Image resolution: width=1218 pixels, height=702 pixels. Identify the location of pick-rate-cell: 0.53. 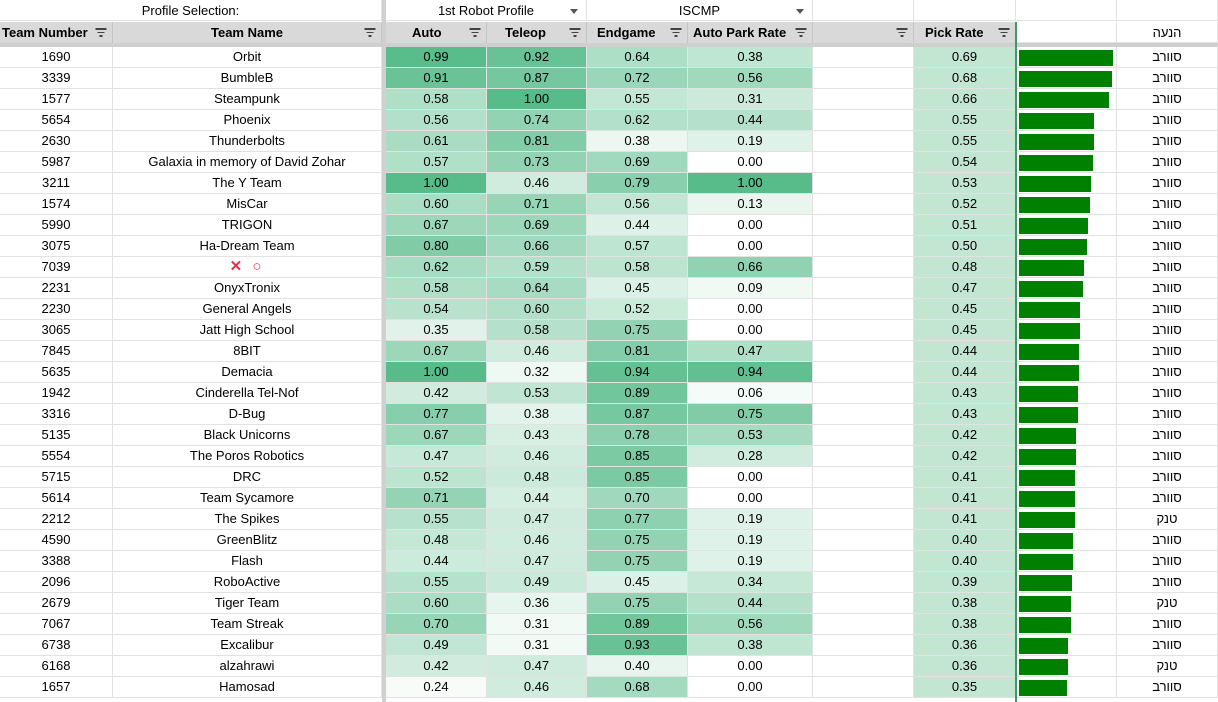
(965, 183).